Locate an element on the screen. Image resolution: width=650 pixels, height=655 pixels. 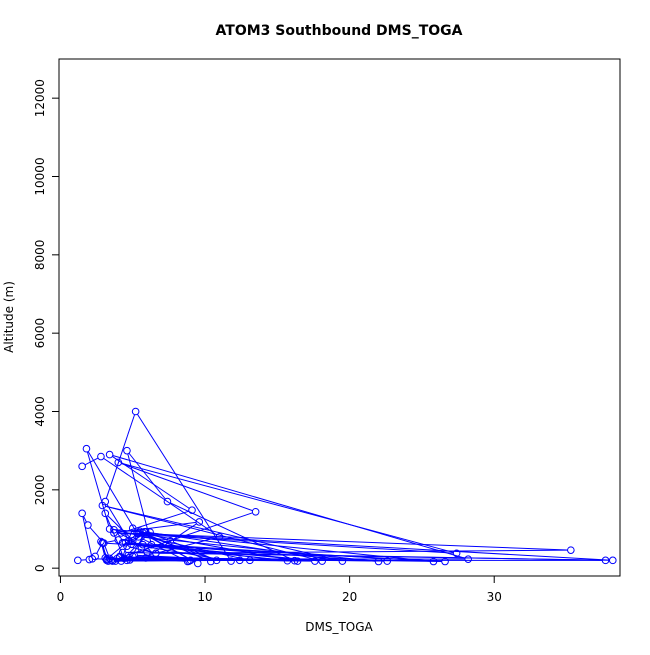
y-tick-label: 12000 is located at coordinates (40, 98).